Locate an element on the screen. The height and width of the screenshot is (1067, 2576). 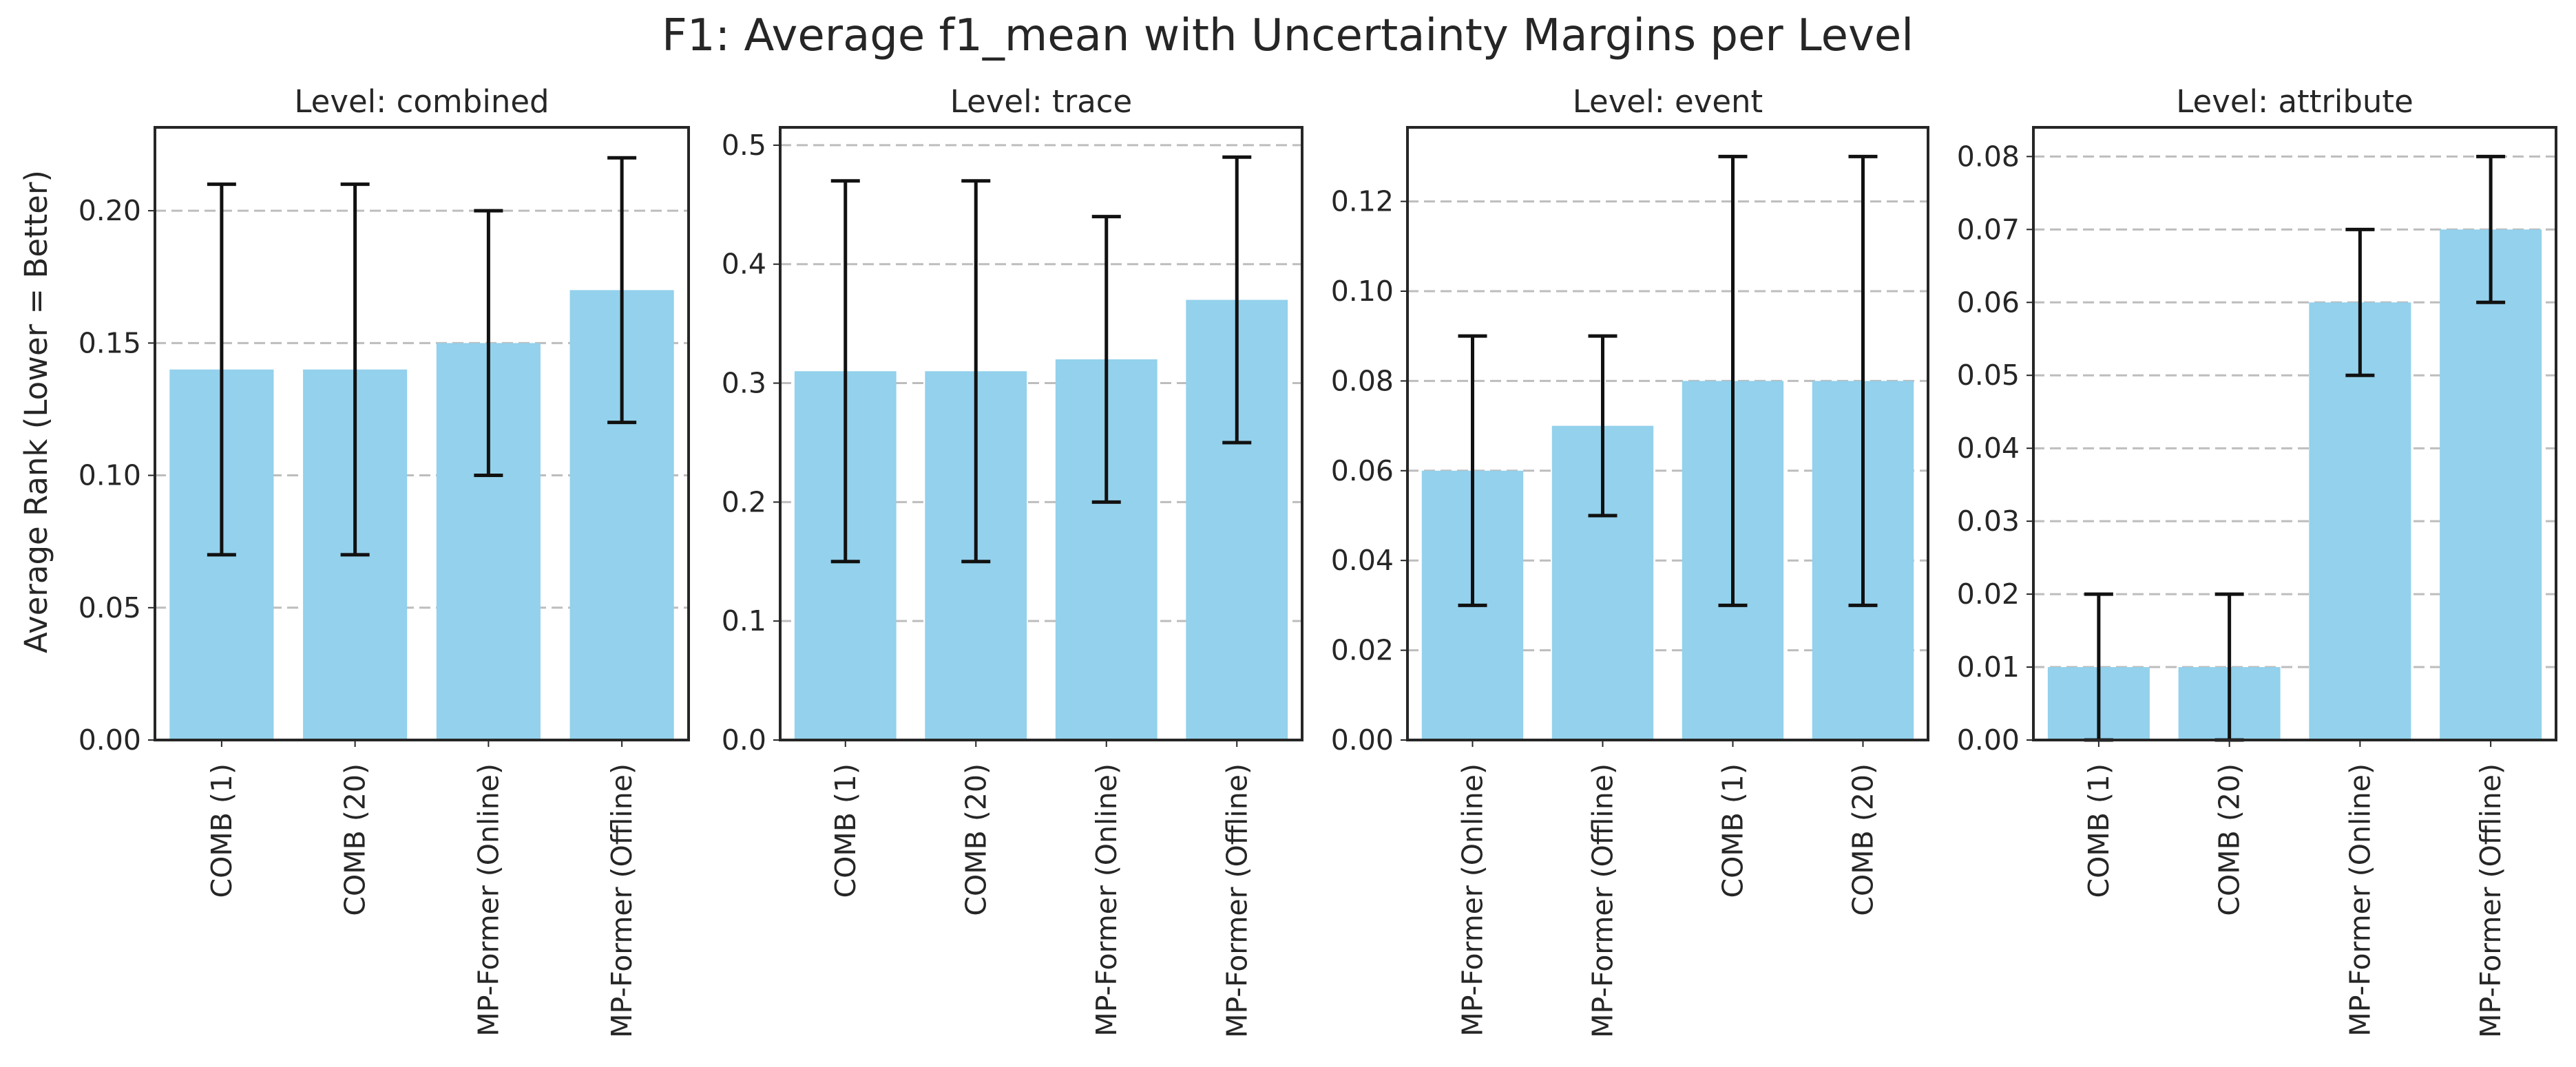
y-tick-label: 0.5 is located at coordinates (744, 145).